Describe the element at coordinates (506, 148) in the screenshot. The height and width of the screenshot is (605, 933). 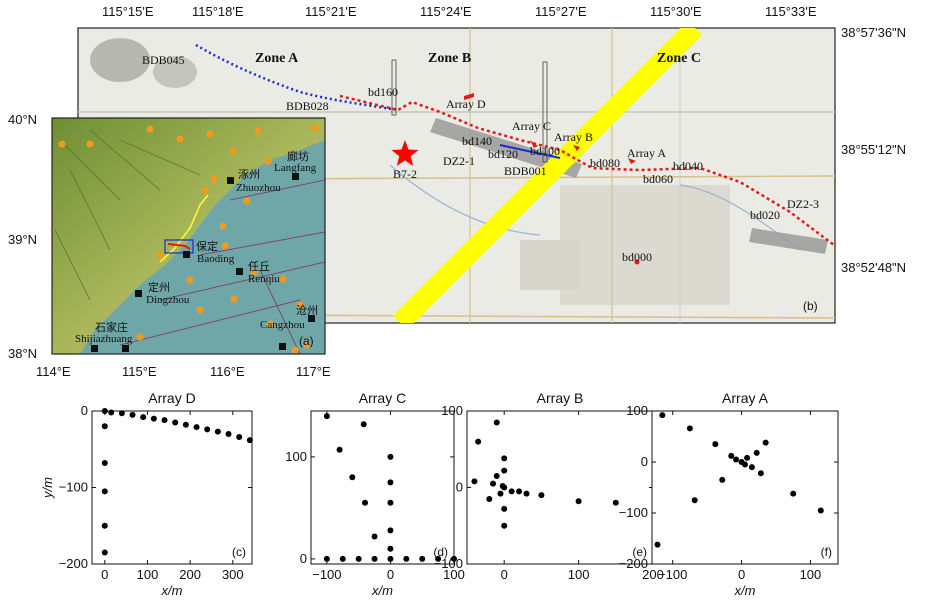
I see `dz2-1-band` at that location.